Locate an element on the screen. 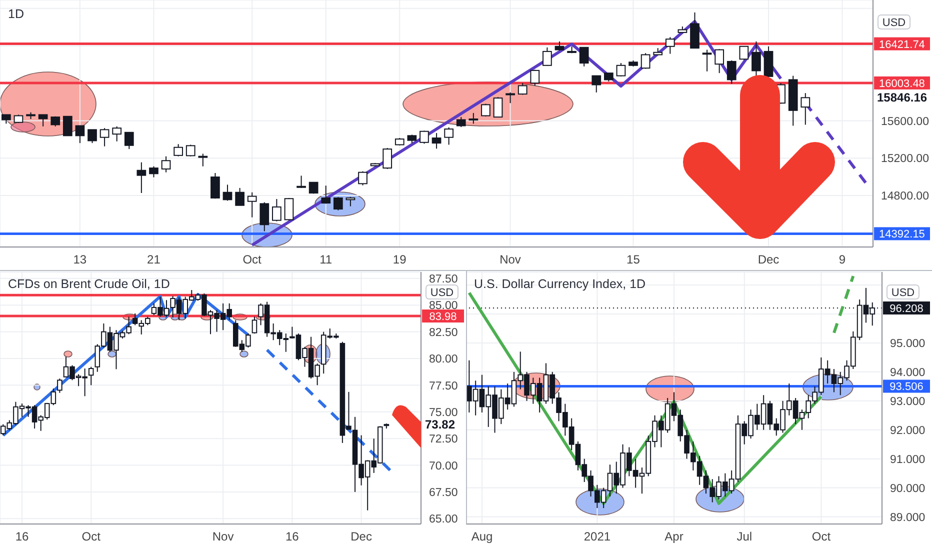 The image size is (932, 550). chart-title: CFDs on Brent Crude Oil, 1D is located at coordinates (89, 284).